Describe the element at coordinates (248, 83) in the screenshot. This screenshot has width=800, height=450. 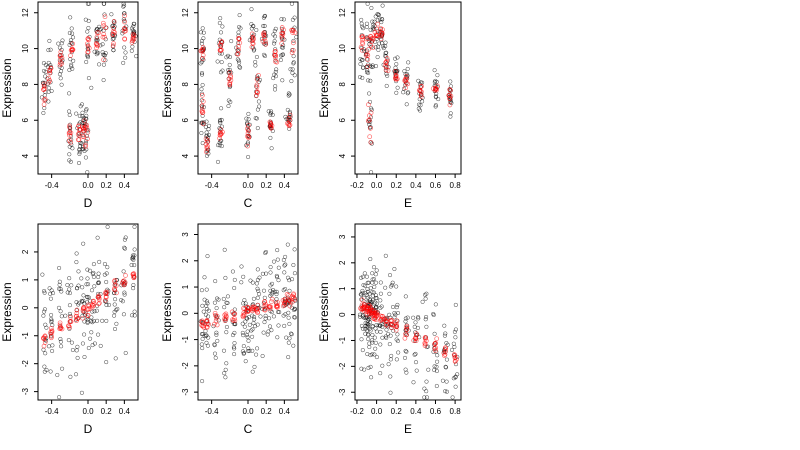
I see `observed-points` at that location.